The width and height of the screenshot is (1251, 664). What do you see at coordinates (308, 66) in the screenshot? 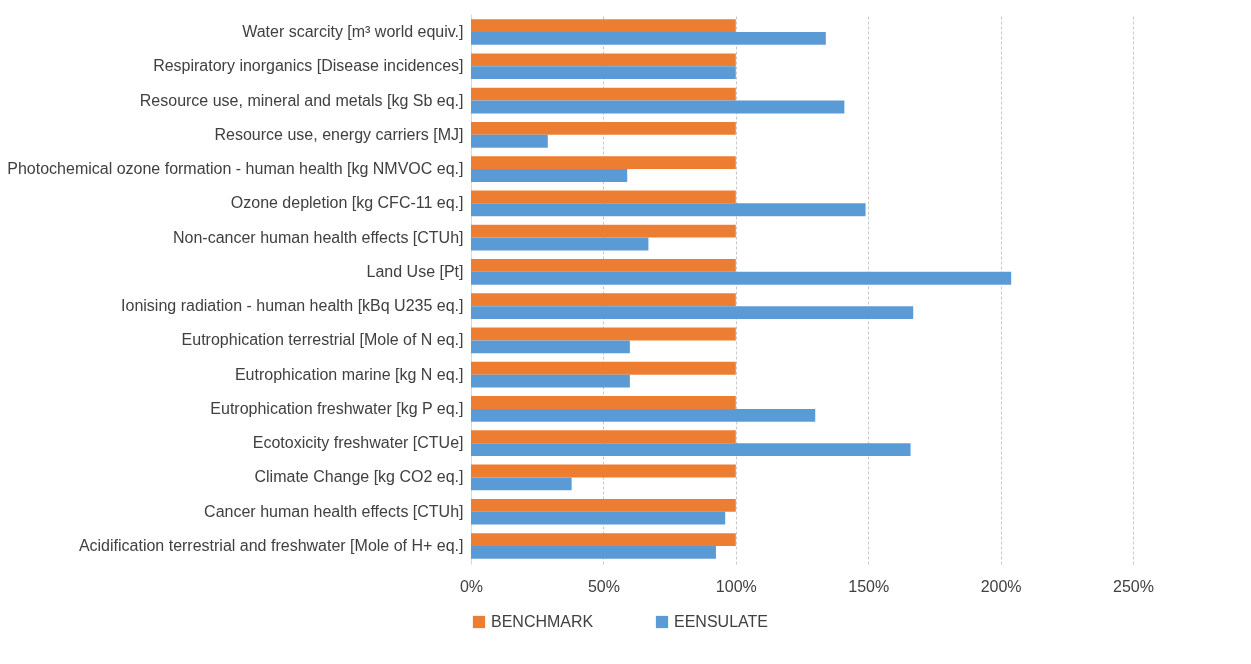
I see `y-tick-label: Respiratory inorganics [Disease incidences]` at bounding box center [308, 66].